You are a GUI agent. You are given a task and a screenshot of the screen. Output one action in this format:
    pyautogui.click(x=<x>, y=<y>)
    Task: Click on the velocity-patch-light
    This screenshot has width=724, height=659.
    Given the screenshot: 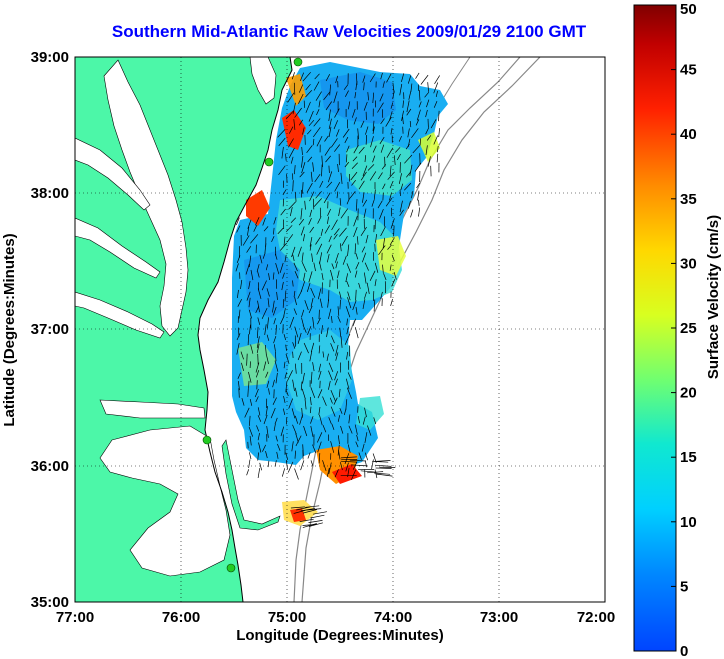 What is the action you would take?
    pyautogui.click(x=319, y=375)
    